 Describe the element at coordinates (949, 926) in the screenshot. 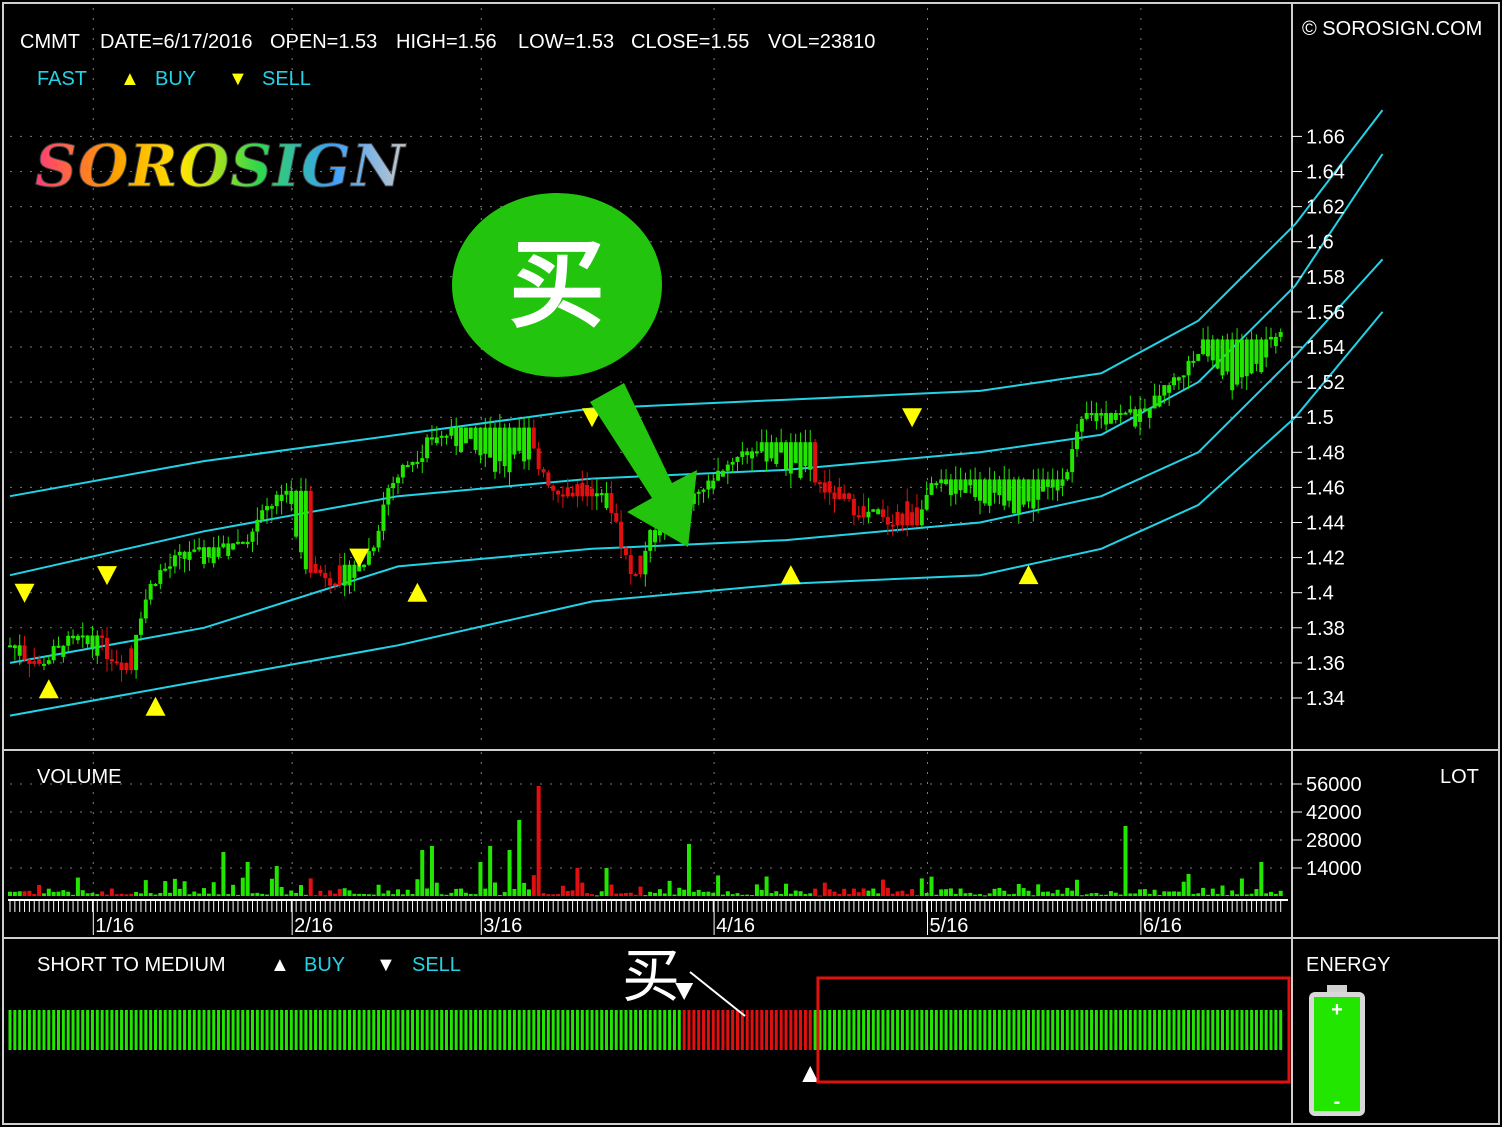

I see `date-tick-label: 5/16` at that location.